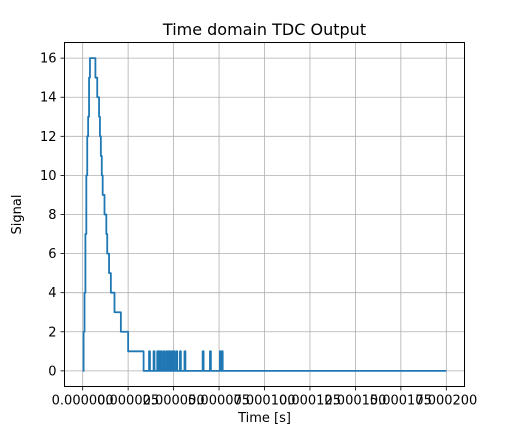 The image size is (517, 442). I want to click on x-tick-label: 0.000075, so click(219, 401).